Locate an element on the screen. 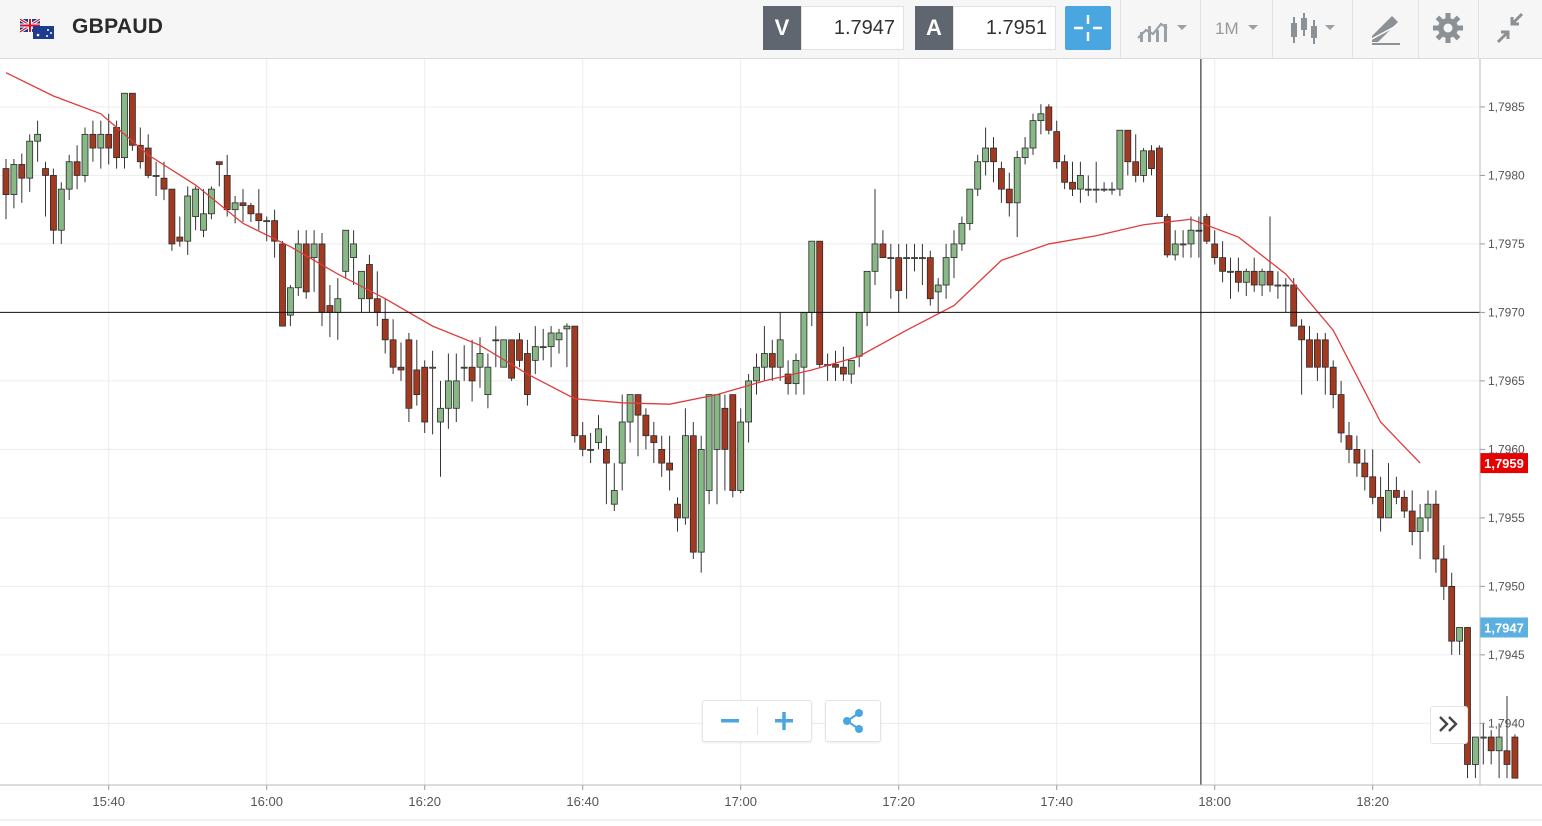  y-tick-label: 1,7945 is located at coordinates (1506, 655).